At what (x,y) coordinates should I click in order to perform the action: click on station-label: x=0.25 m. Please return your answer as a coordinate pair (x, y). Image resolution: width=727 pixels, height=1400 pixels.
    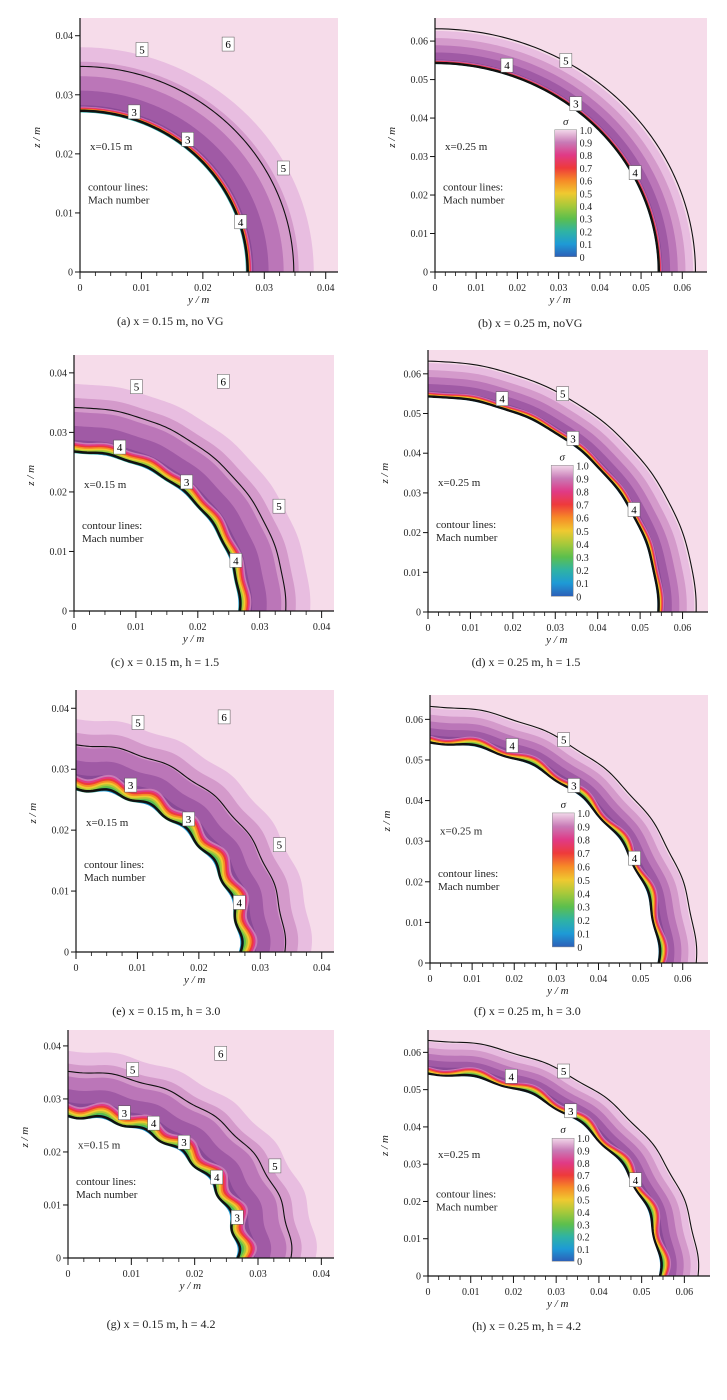
    Looking at the image, I should click on (459, 483).